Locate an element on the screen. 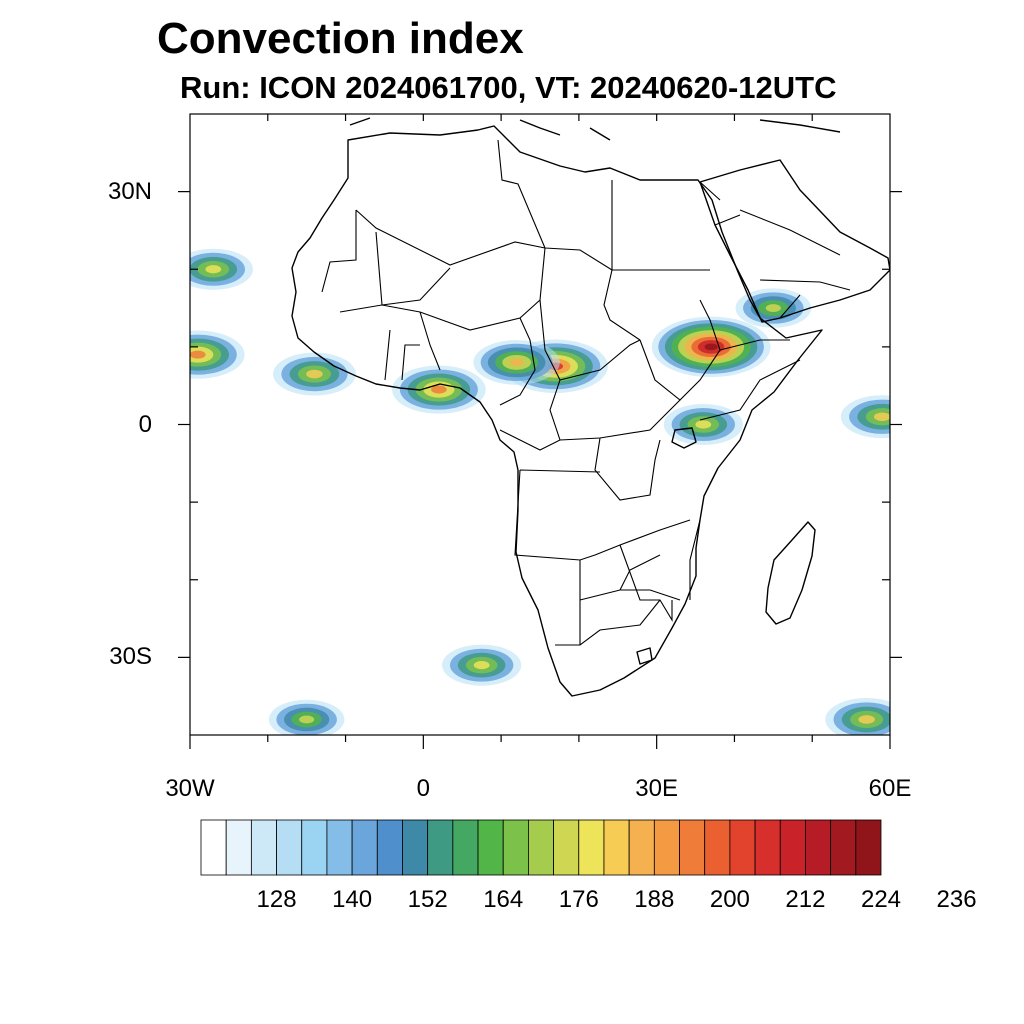  colorbar-tick-label: 140 is located at coordinates (352, 899).